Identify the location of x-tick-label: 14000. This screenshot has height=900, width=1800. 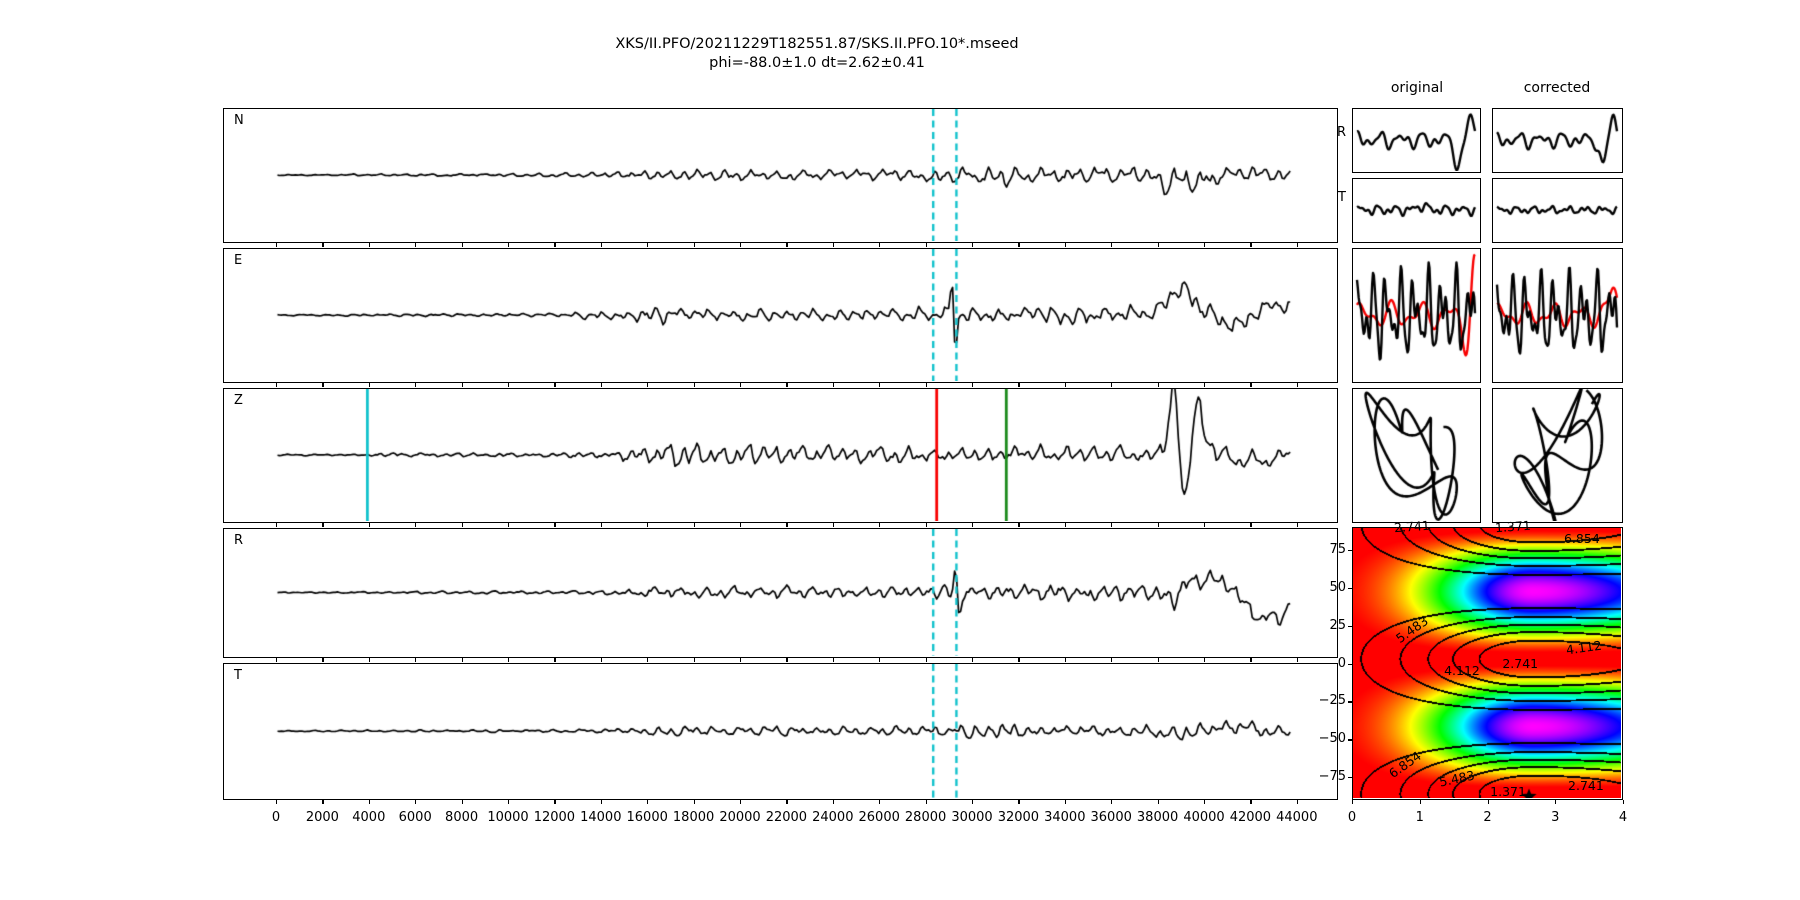
(601, 817).